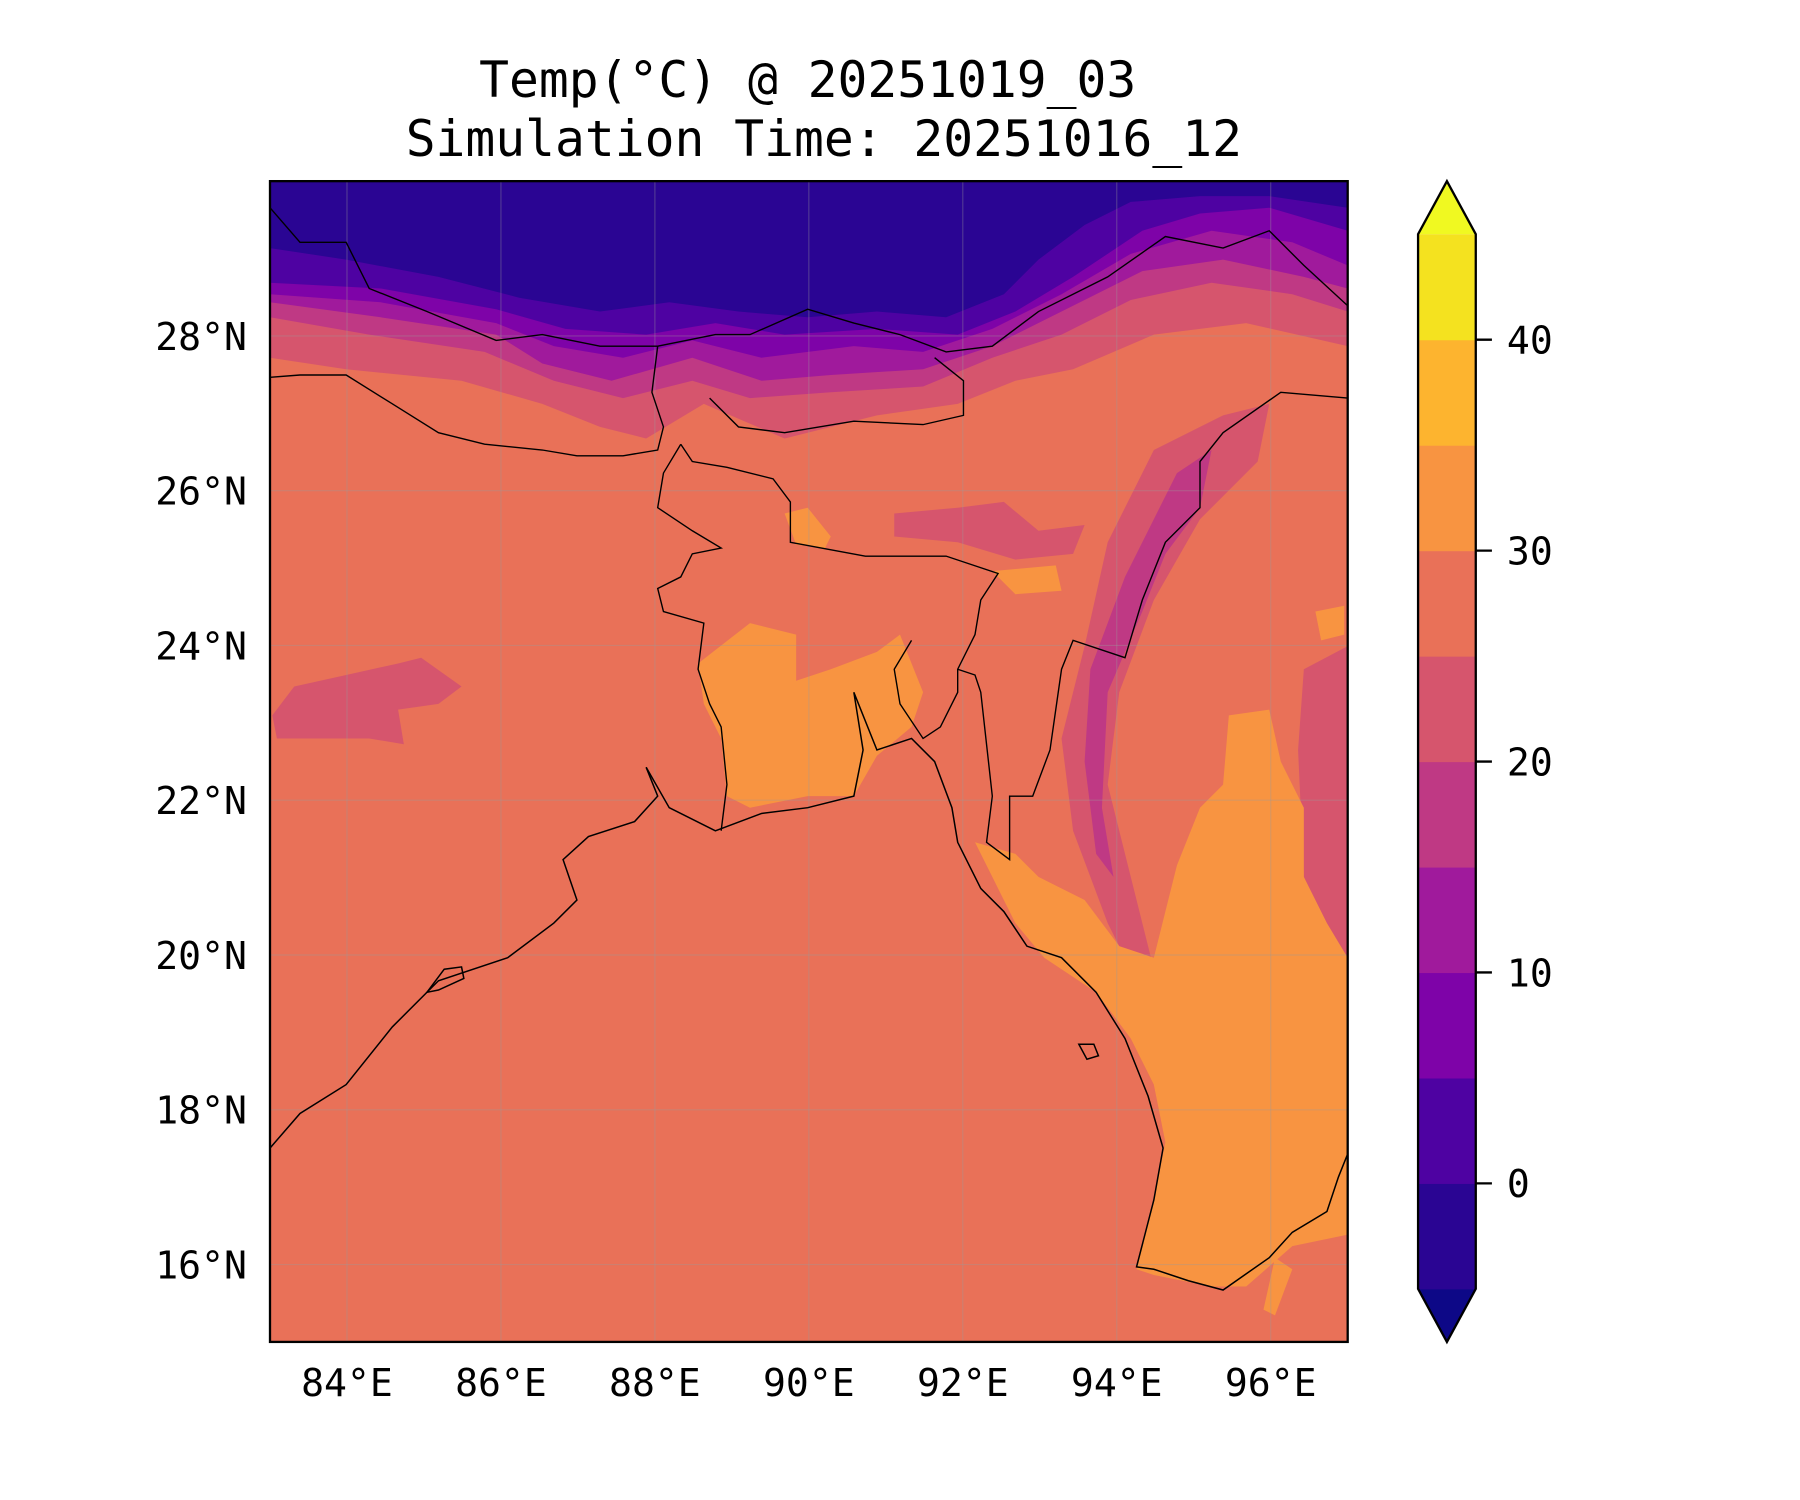  I want to click on field-20-25-east-ridge, so click(1165, 698).